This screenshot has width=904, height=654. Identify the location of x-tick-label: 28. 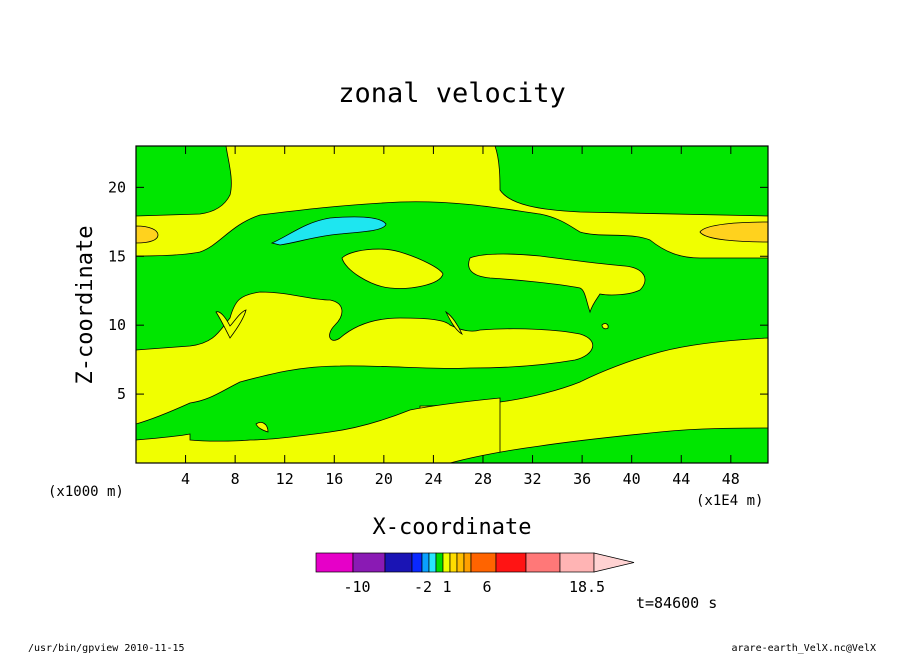
(483, 479).